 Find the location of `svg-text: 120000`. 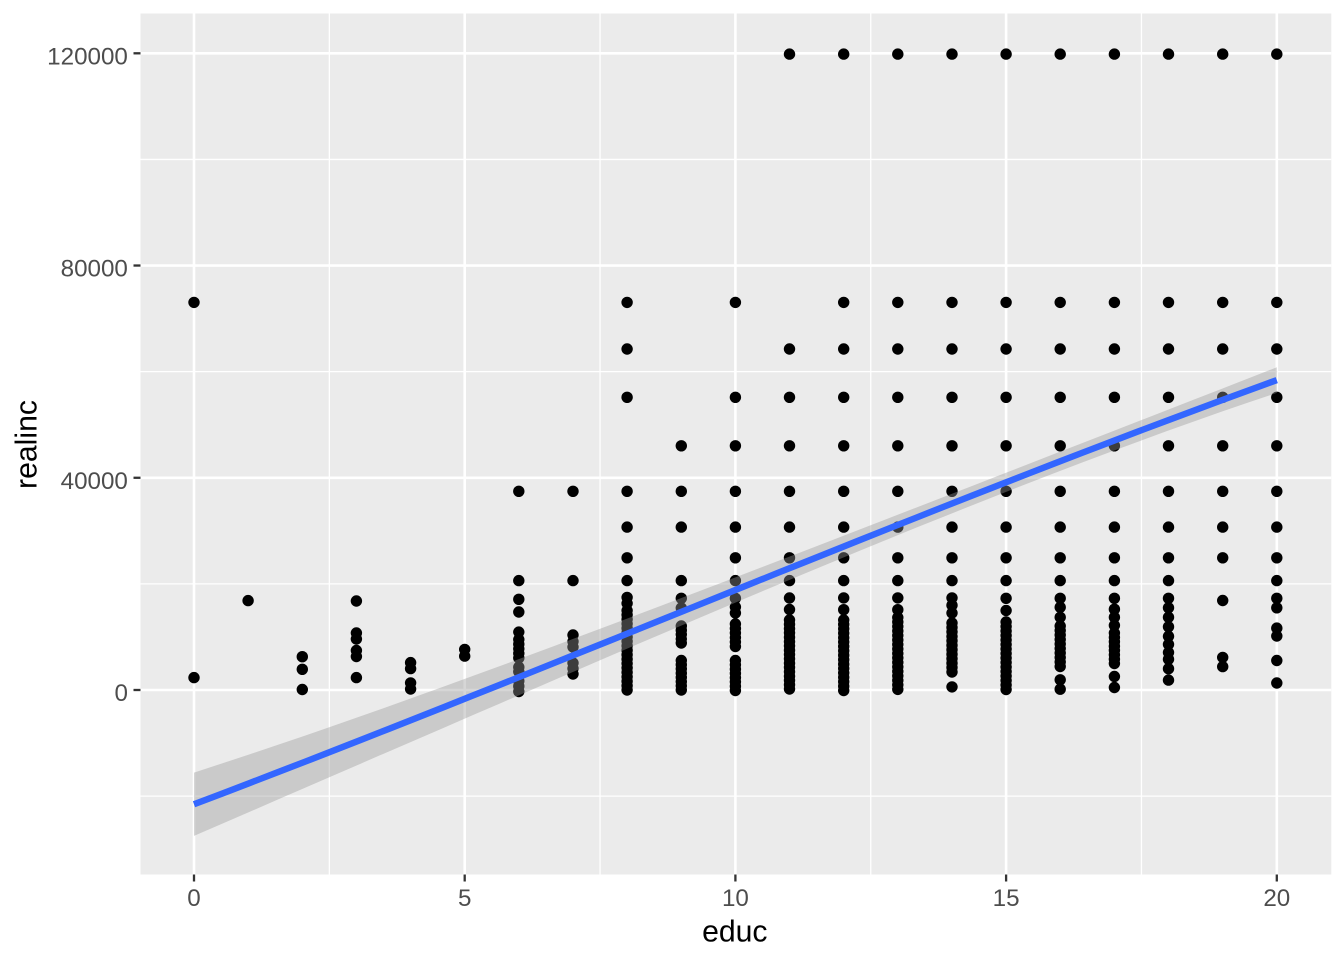

svg-text: 120000 is located at coordinates (87, 56).